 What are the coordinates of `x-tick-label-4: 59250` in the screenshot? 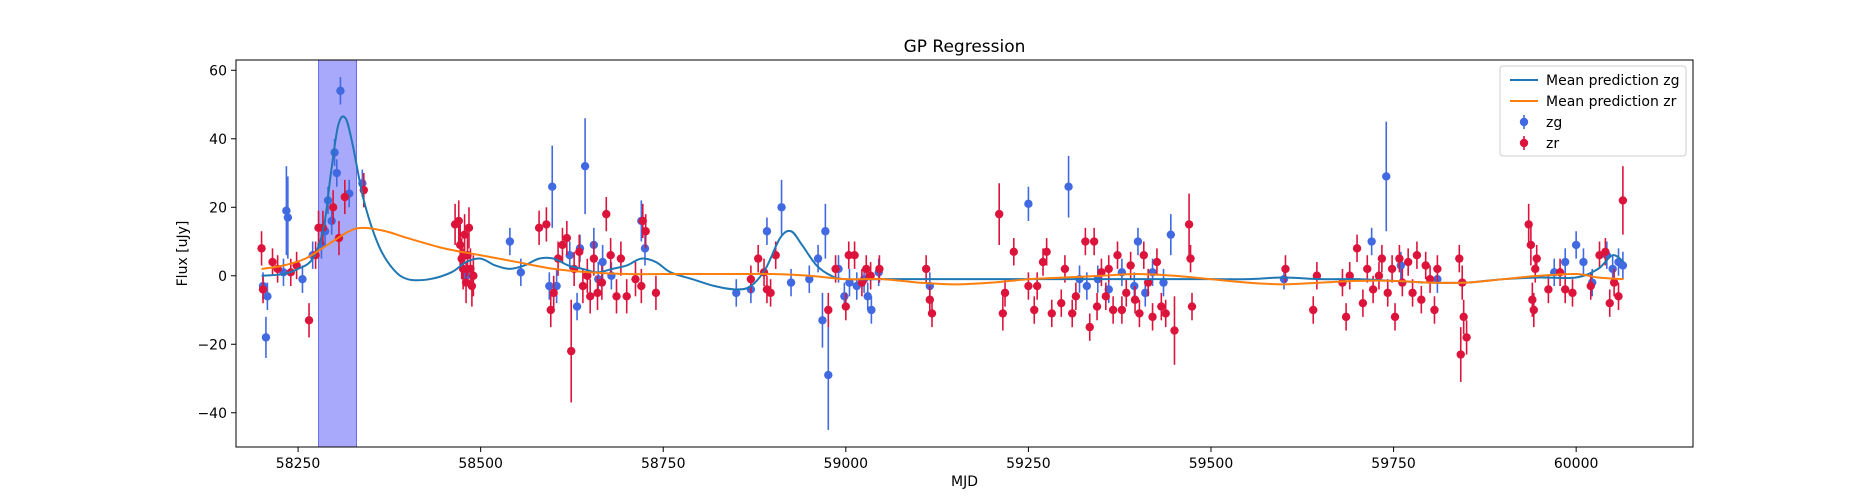 It's located at (1028, 464).